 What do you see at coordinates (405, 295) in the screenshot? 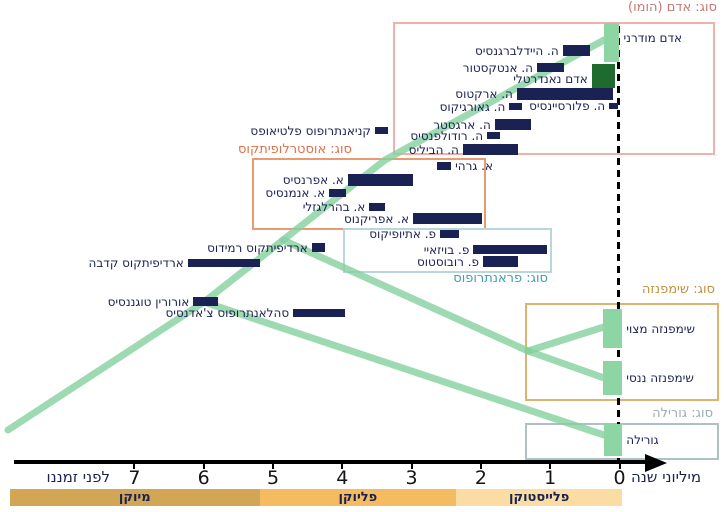
I see `lineage-line-chimp-trunk` at bounding box center [405, 295].